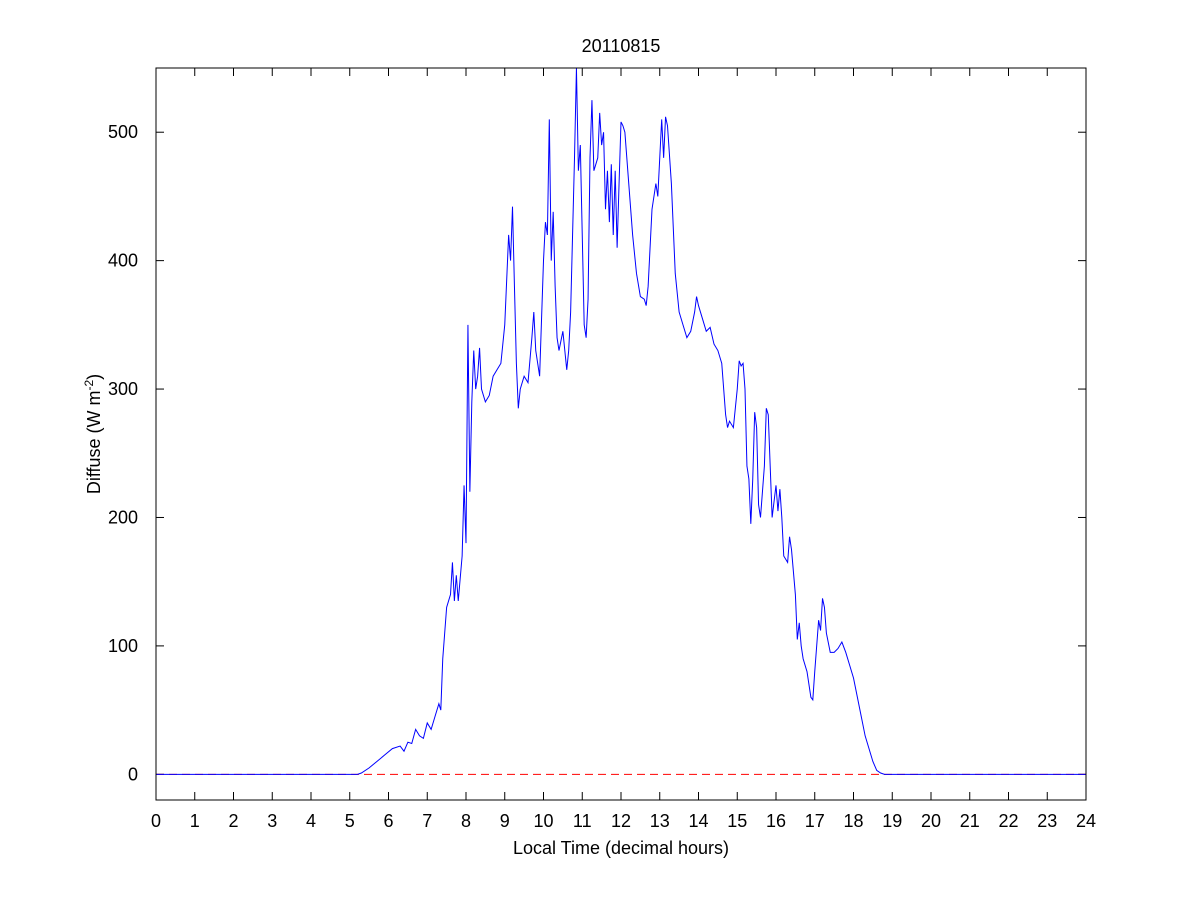 Image resolution: width=1200 pixels, height=900 pixels. I want to click on x-tick-label: 14, so click(698, 821).